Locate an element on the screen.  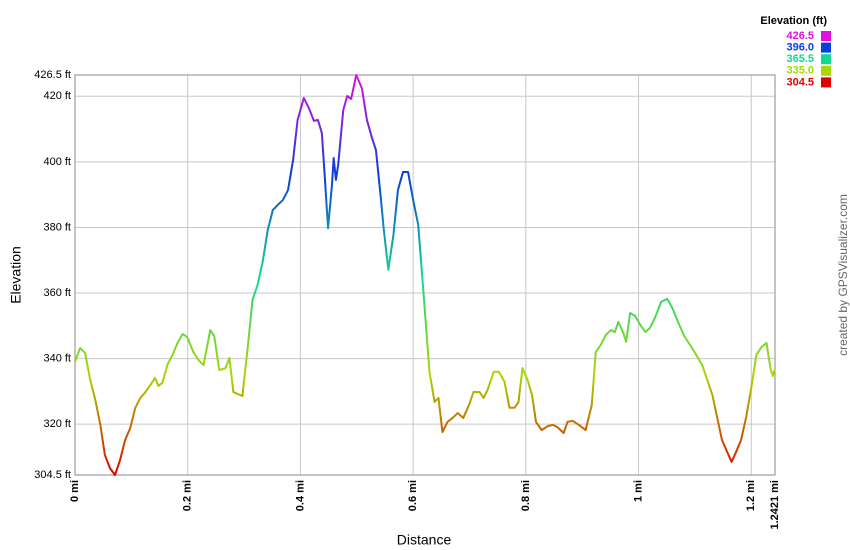
y-tick-label: 420 ft is located at coordinates (57, 96).